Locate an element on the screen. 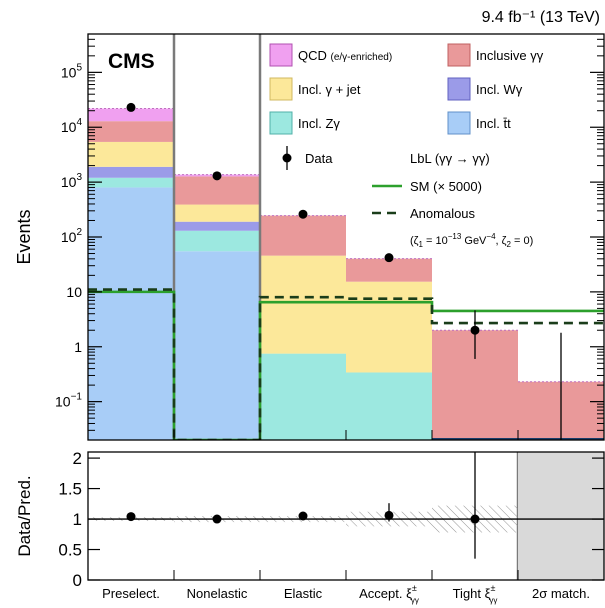 The height and width of the screenshot is (608, 605). ratio-y-tick-label-1: 0.5 is located at coordinates (70, 550).